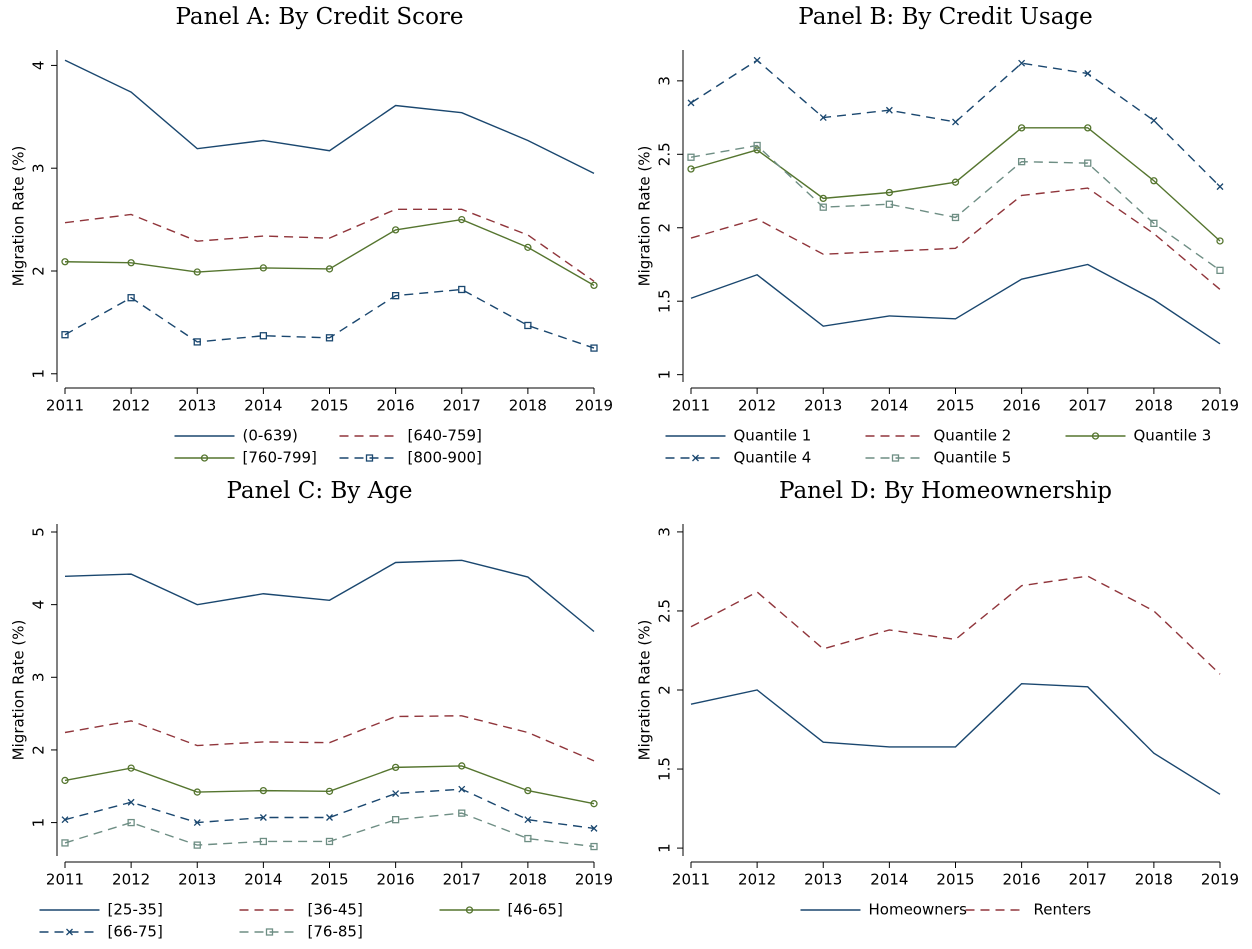 This screenshot has height=949, width=1252. Describe the element at coordinates (280, 458) in the screenshot. I see `legend-label: [760-799]` at that location.